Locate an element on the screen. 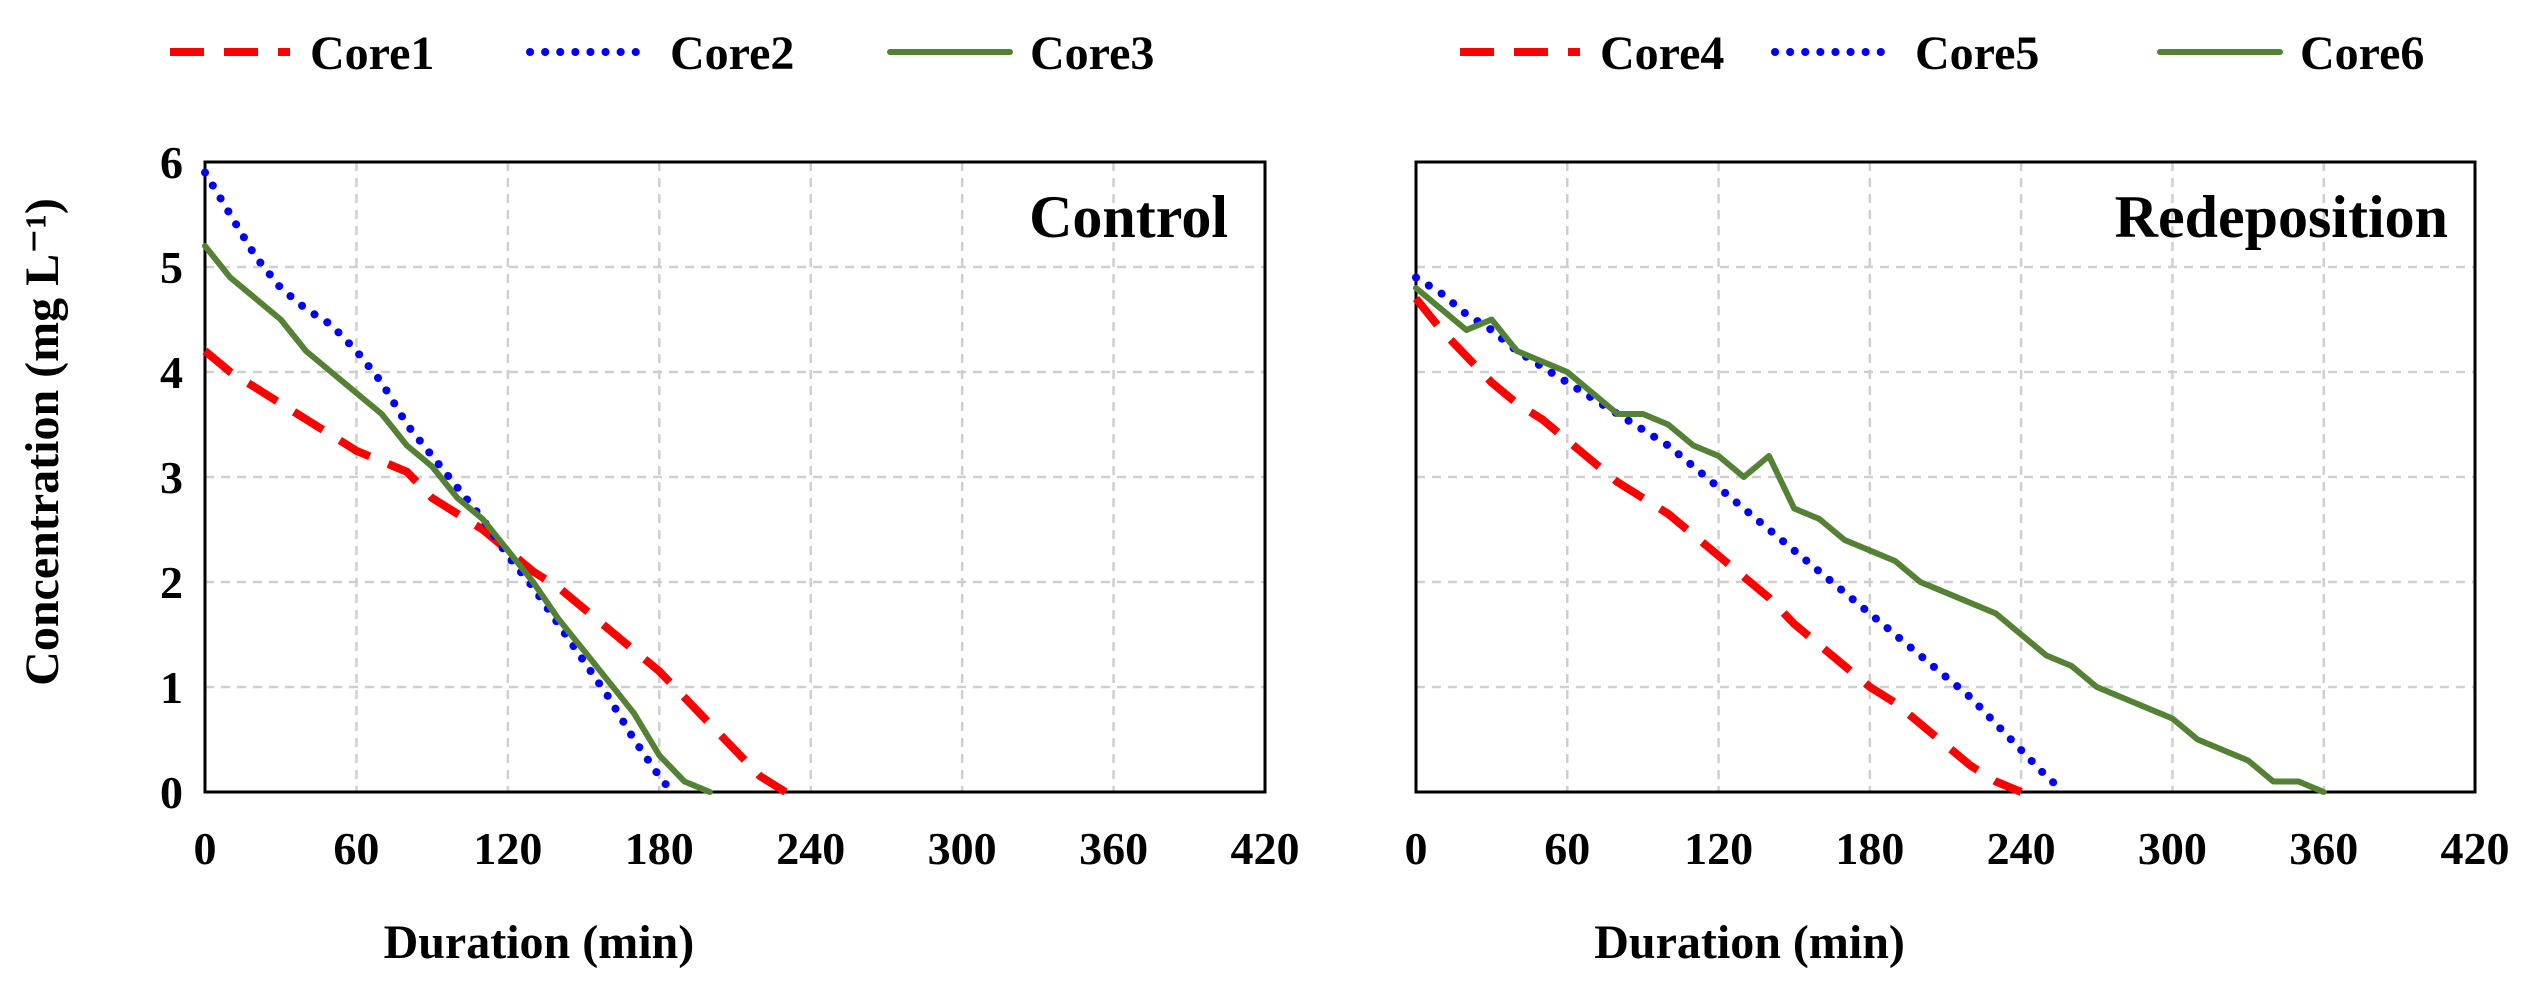 This screenshot has width=2535, height=982. legend-label-core5: Core5 is located at coordinates (1977, 53).